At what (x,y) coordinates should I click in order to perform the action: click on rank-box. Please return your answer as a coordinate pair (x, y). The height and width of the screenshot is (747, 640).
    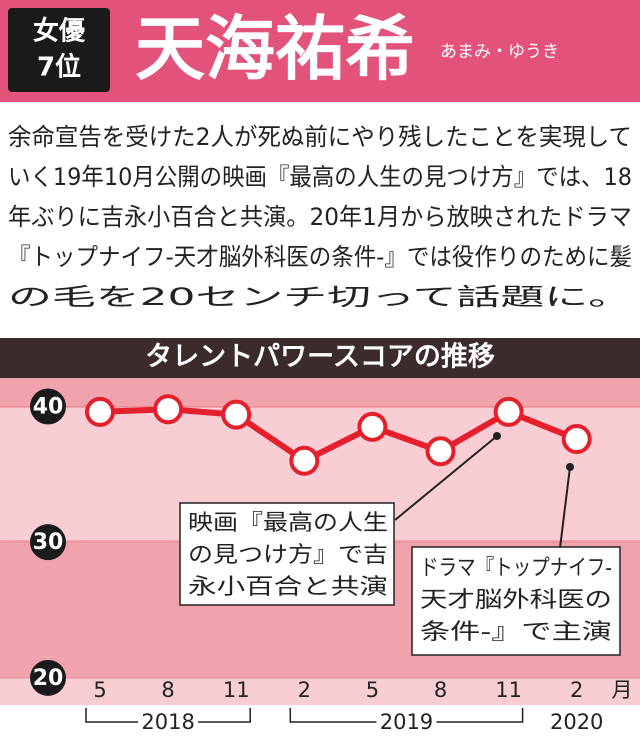
    Looking at the image, I should click on (59, 50).